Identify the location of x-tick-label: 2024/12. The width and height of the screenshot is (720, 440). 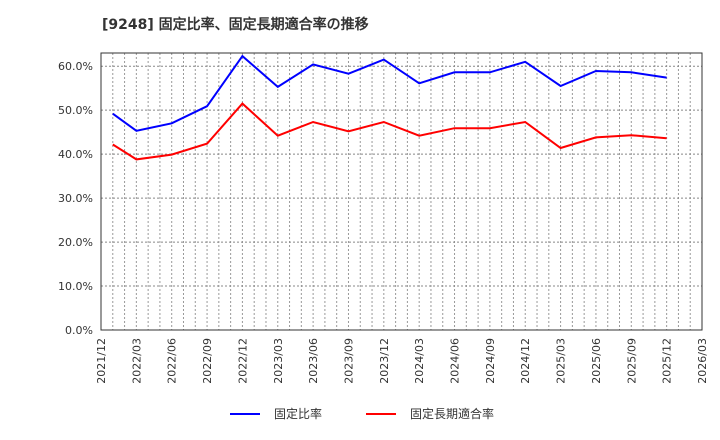
(525, 361).